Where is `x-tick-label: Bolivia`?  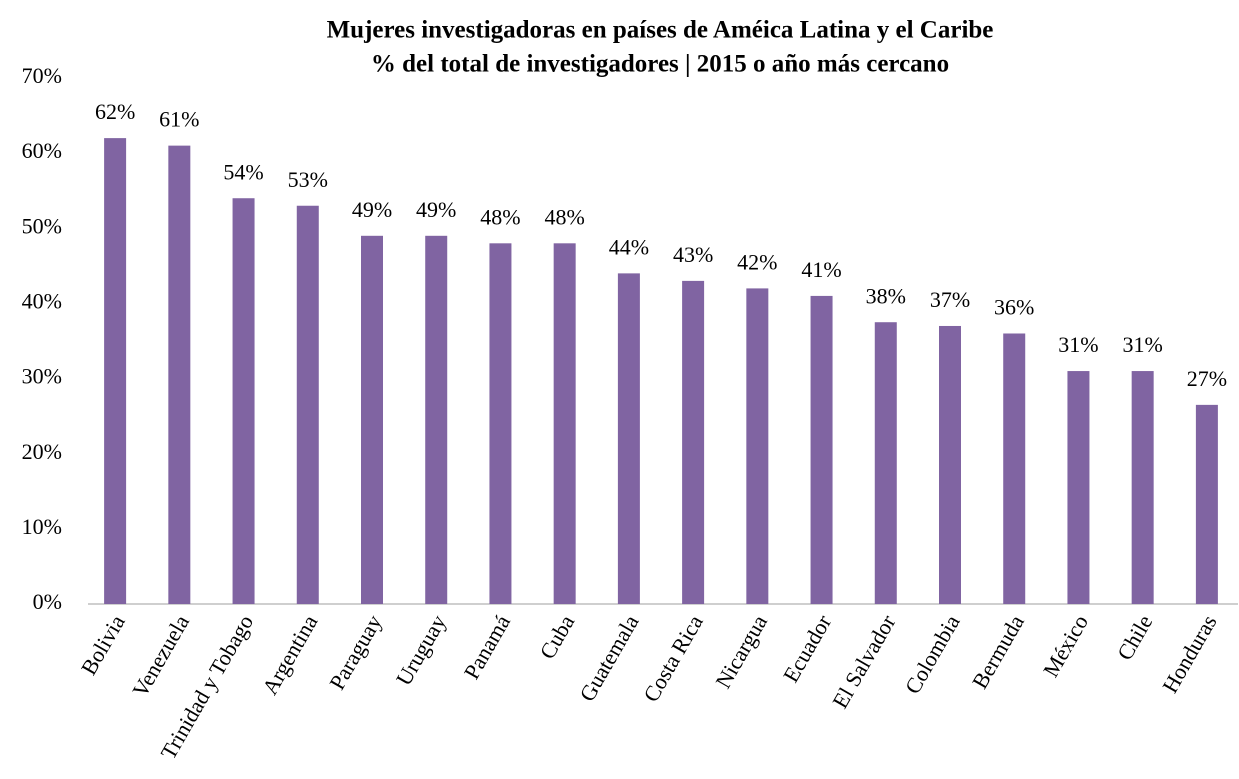
x-tick-label: Bolivia is located at coordinates (103, 644).